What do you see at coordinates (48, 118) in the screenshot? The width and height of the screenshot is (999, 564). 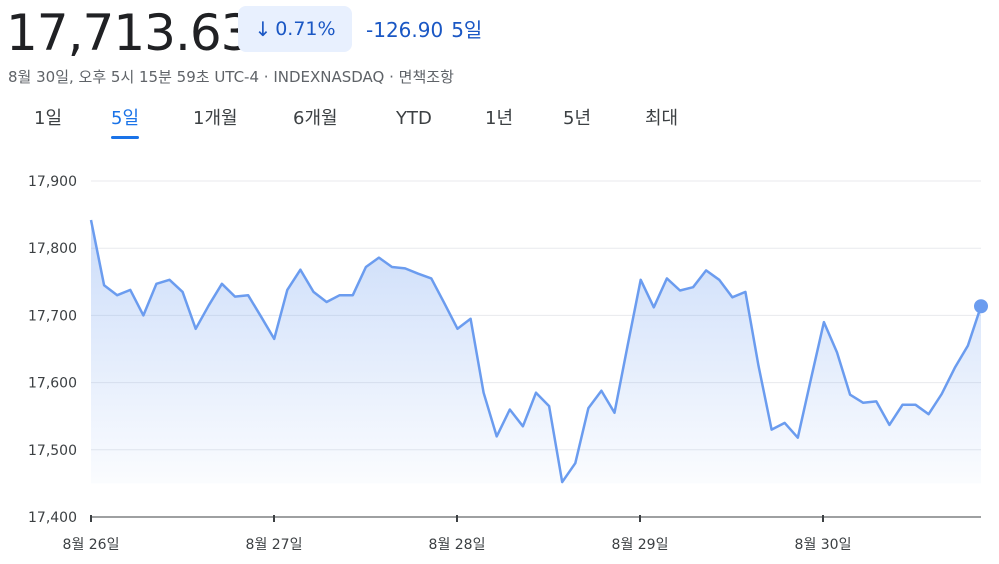 I see `tab-1d: 1일` at bounding box center [48, 118].